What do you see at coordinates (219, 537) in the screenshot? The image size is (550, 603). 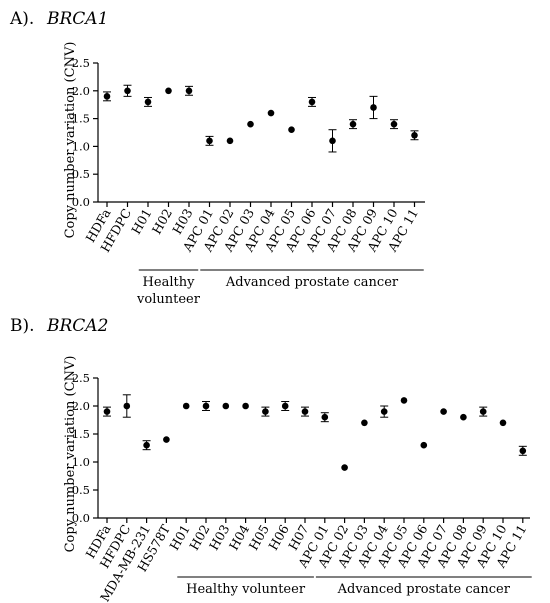 I see `panel-b-x-tick-label: H03` at bounding box center [219, 537].